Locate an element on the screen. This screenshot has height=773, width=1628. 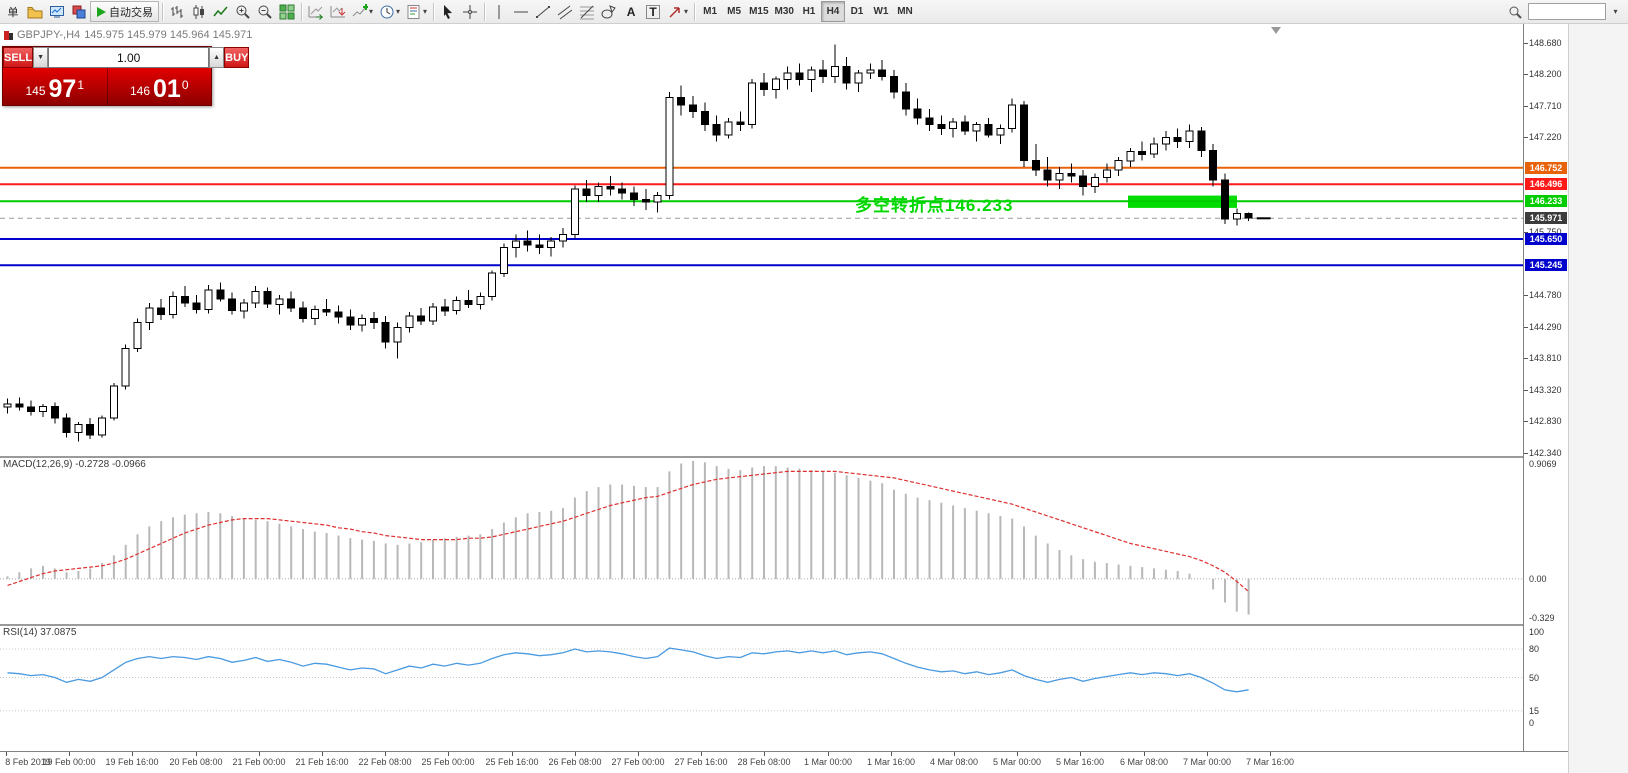
chart-shift-marker is located at coordinates (1276, 30).